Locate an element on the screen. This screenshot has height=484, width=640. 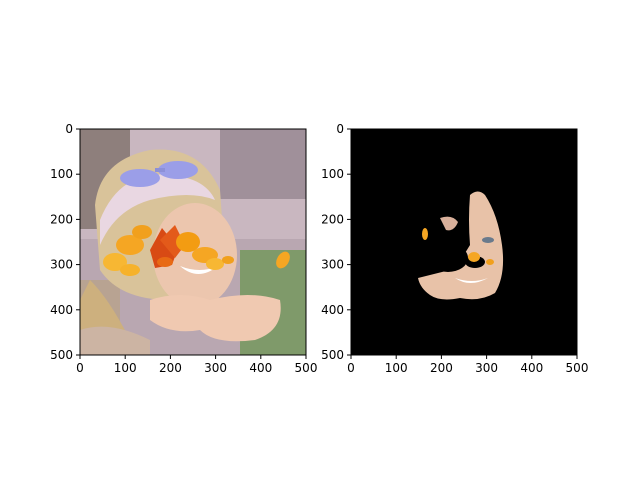
photo-xtick-label: 0 is located at coordinates (80, 368).